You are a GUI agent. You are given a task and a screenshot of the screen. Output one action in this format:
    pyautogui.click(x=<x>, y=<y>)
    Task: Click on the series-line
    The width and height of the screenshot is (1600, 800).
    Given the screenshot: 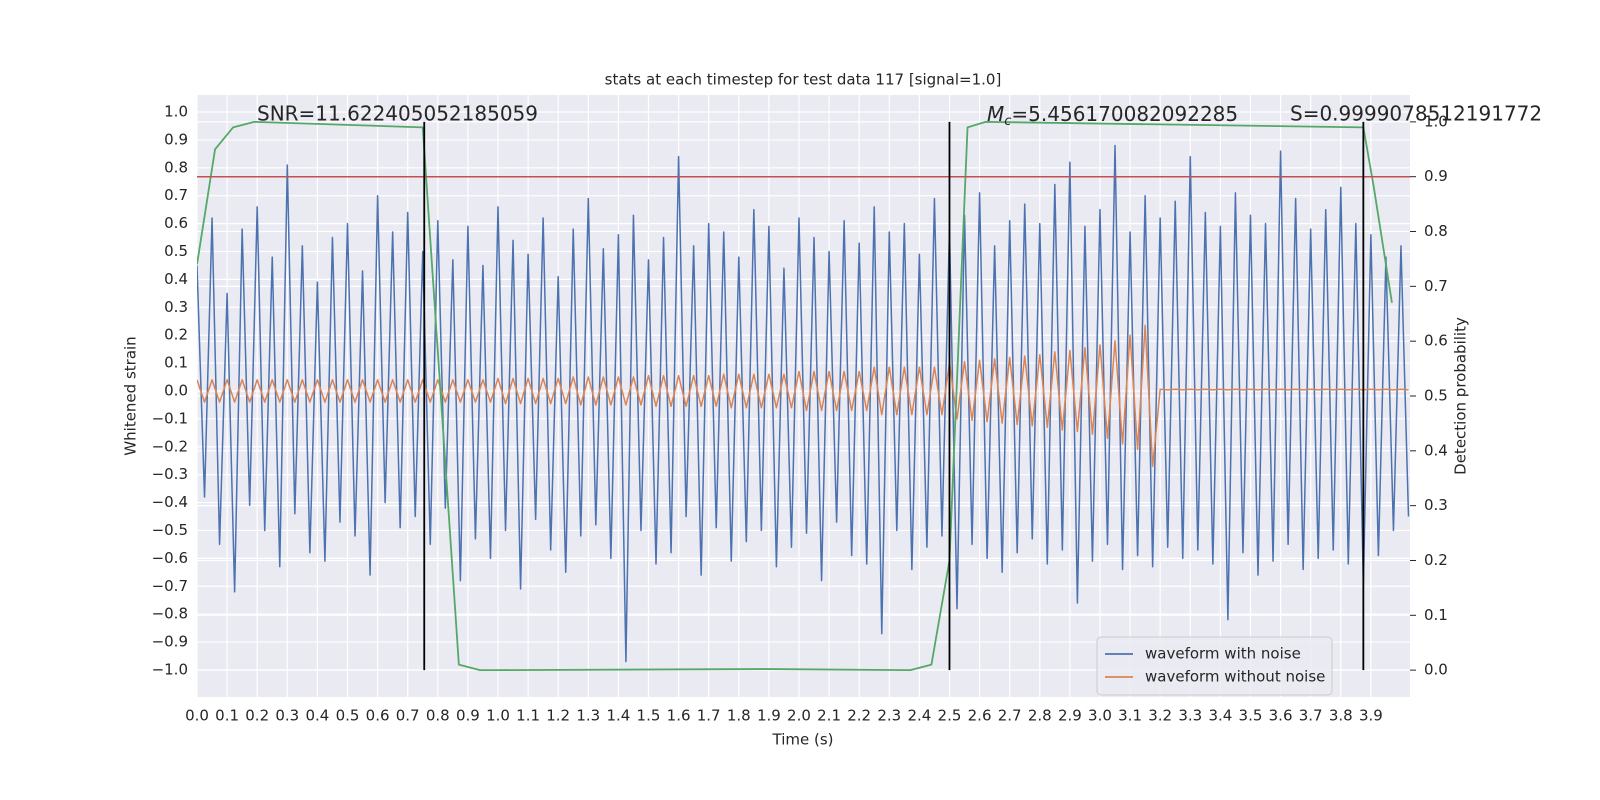 What is the action you would take?
    pyautogui.click(x=803, y=396)
    